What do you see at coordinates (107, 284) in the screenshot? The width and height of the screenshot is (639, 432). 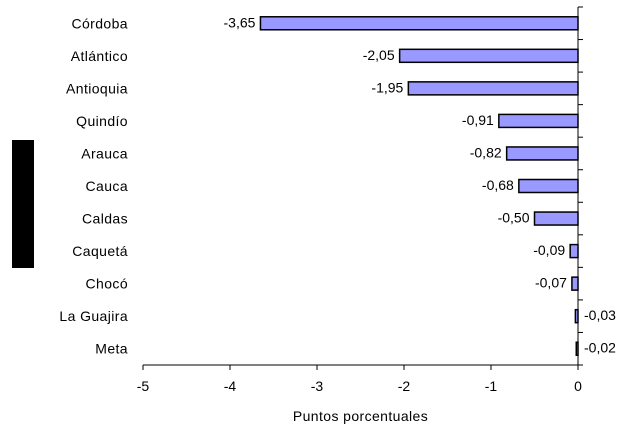 I see `category-label: Chocó` at bounding box center [107, 284].